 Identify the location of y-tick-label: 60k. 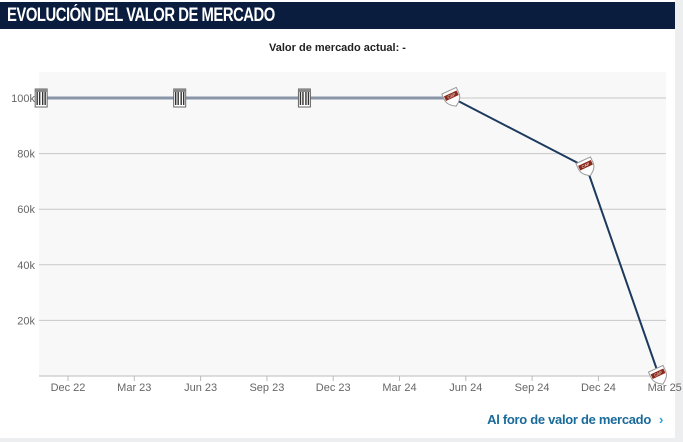
(26, 210).